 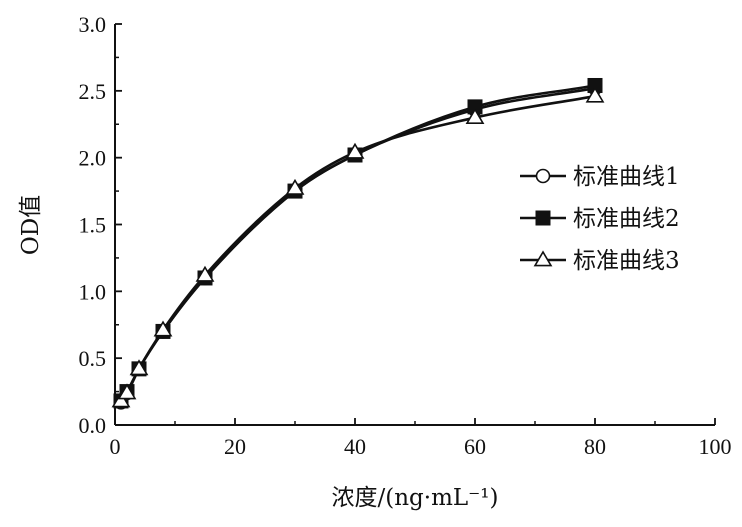 I want to click on x-tick-label: 0, so click(x=115, y=446).